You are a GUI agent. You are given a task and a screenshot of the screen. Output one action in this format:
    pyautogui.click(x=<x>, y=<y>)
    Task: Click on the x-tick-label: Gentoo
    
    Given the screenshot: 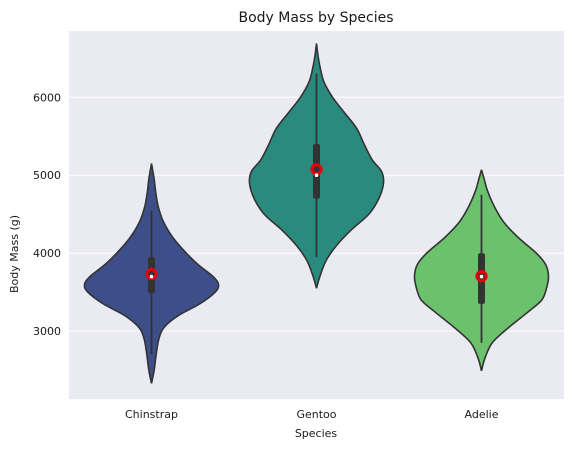 What is the action you would take?
    pyautogui.click(x=316, y=414)
    